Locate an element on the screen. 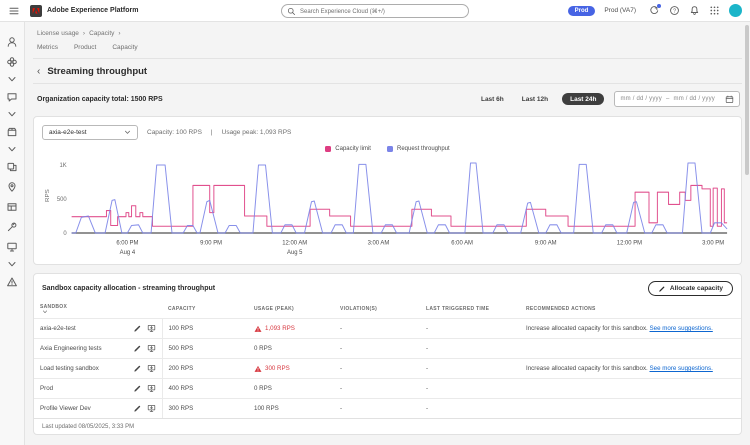  cards-icon is located at coordinates (12, 167).